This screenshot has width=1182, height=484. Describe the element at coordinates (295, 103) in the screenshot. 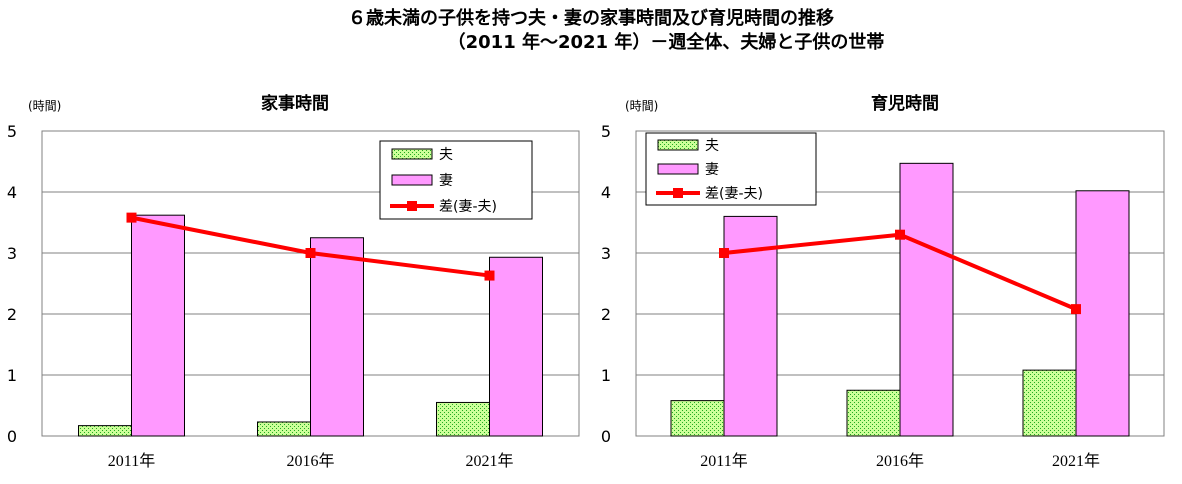

I see `chart-title: 家事時間` at that location.